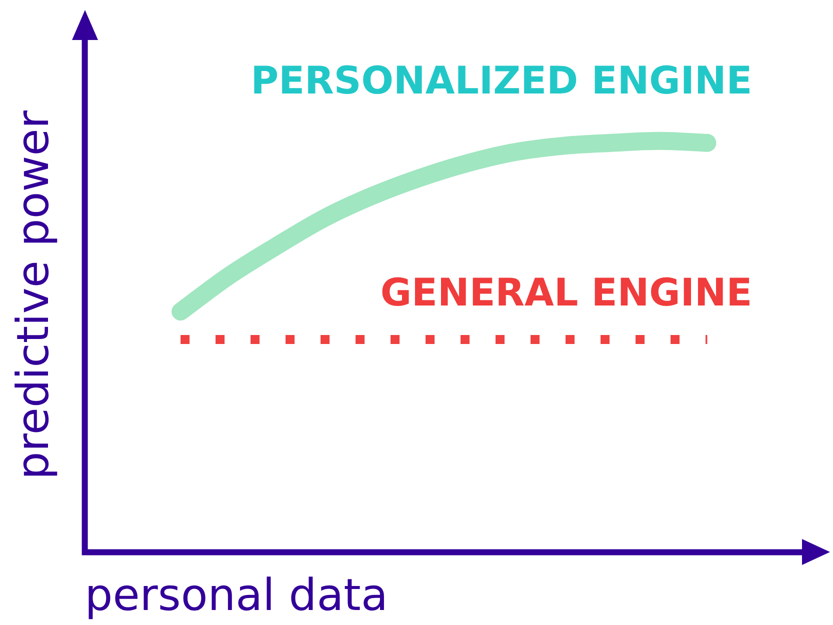 This screenshot has height=625, width=833. Describe the element at coordinates (33, 295) in the screenshot. I see `y-axis-title: predictive power` at that location.